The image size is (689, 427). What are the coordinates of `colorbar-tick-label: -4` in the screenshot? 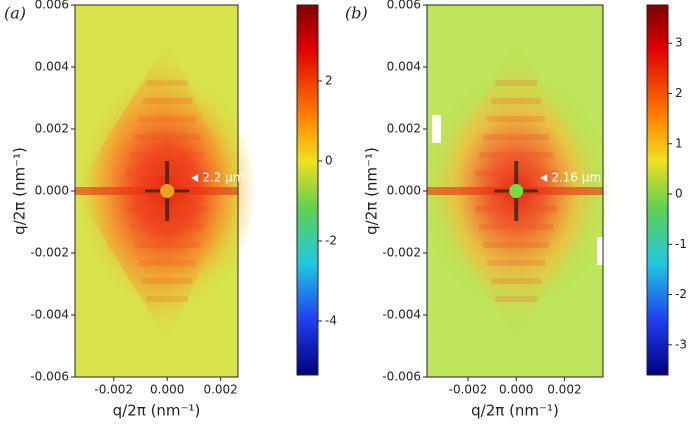 It's located at (331, 321).